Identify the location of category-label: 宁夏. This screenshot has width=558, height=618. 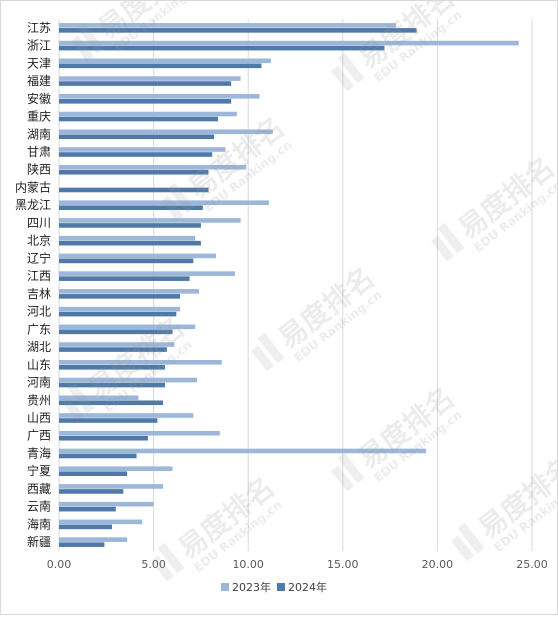
(39, 470).